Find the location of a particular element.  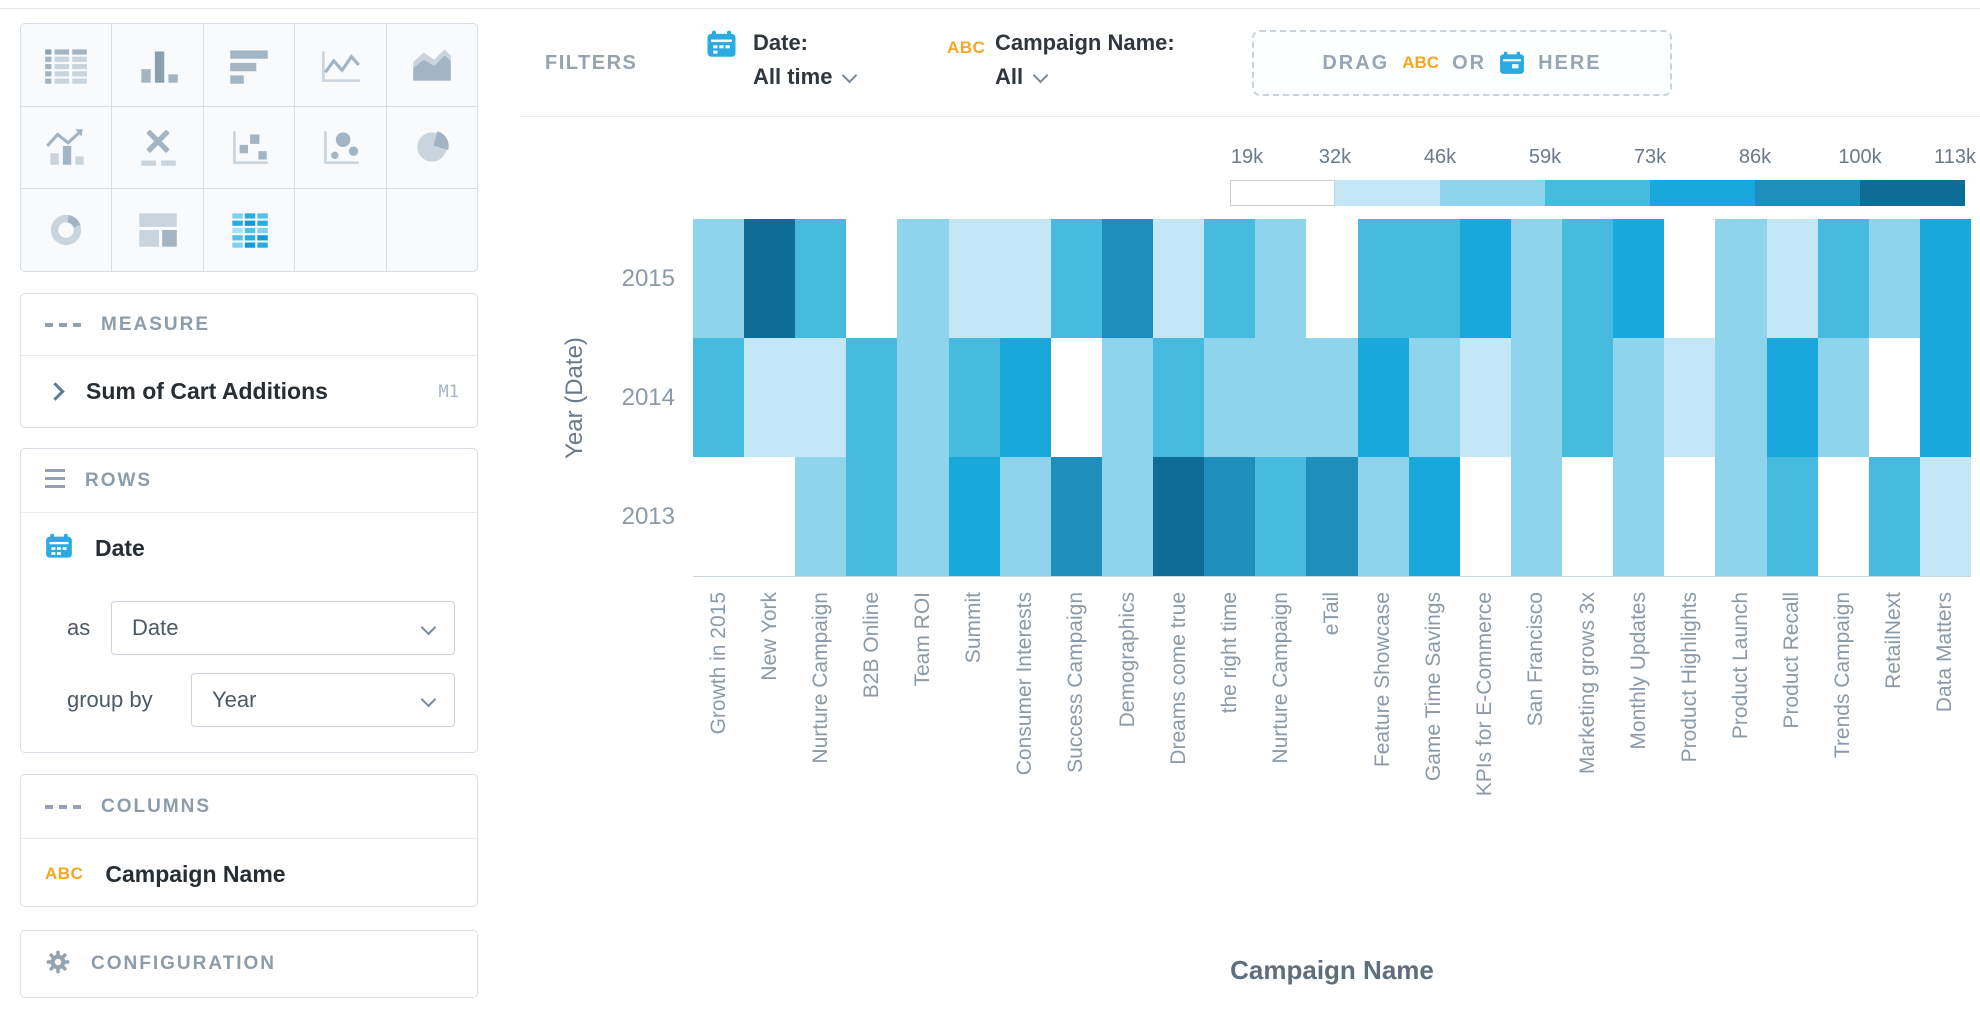

chart-type-donut-chart-icon is located at coordinates (66, 230).